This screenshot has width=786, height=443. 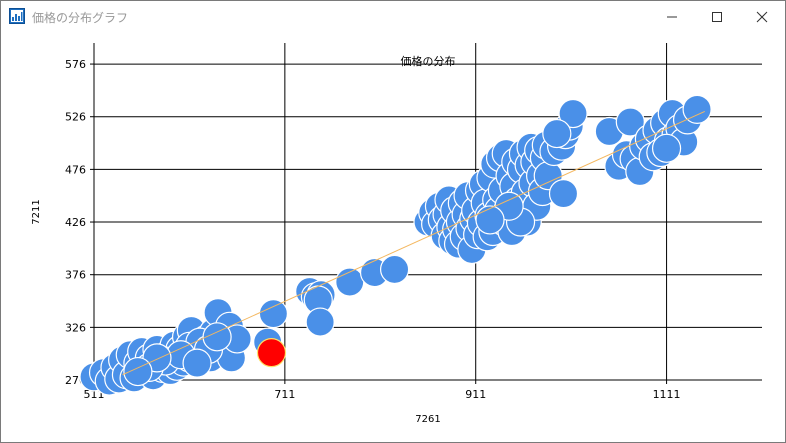 I want to click on minimize-button, so click(x=672, y=16).